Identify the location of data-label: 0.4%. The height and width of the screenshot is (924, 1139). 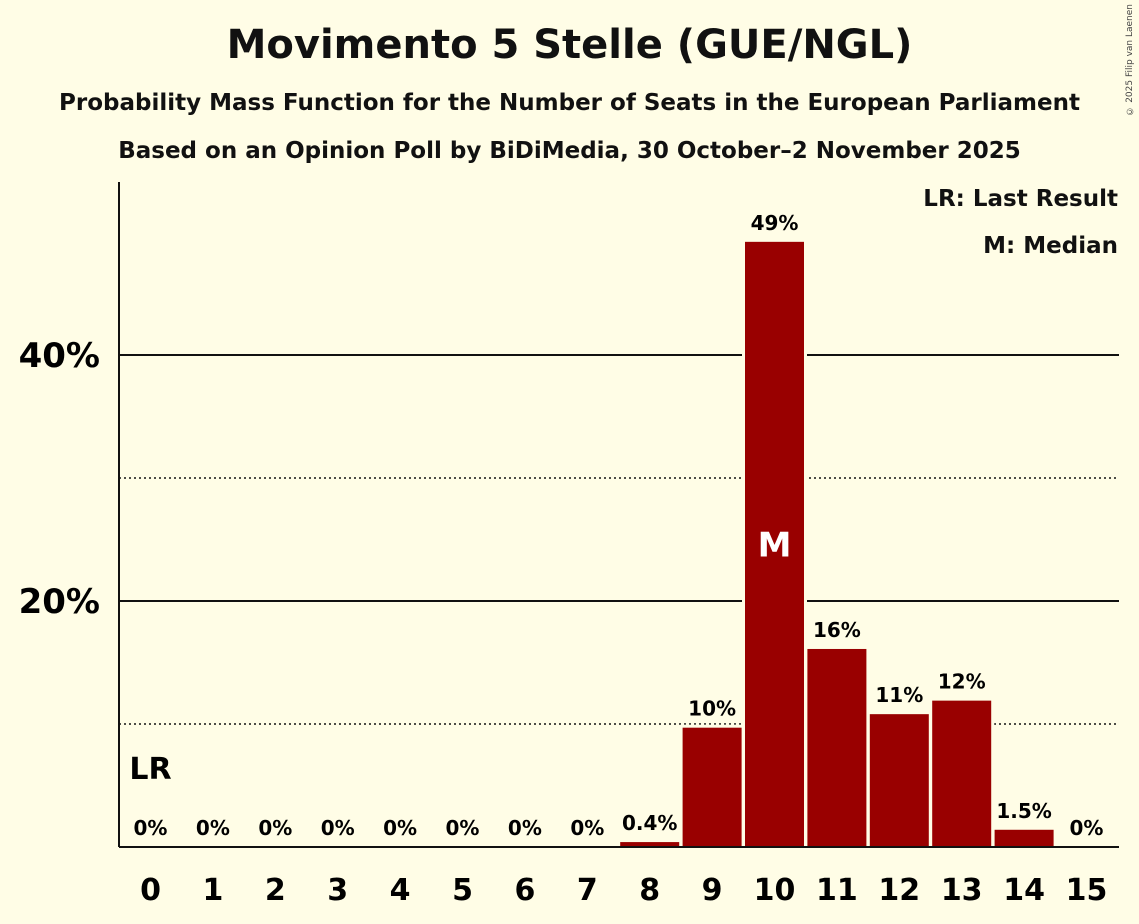
(649, 823).